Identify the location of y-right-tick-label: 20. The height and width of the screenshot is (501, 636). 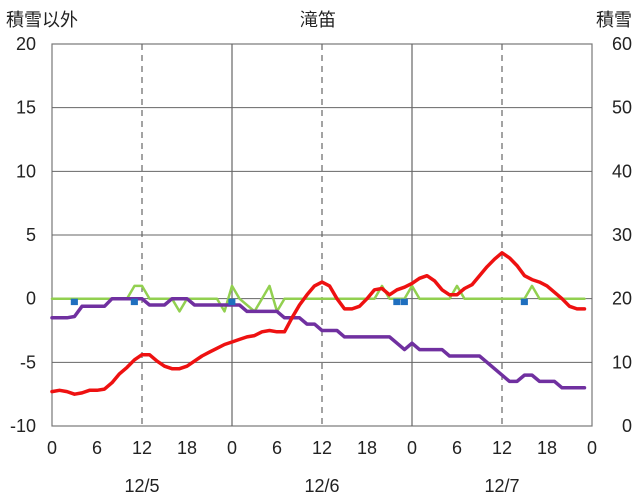
(622, 299).